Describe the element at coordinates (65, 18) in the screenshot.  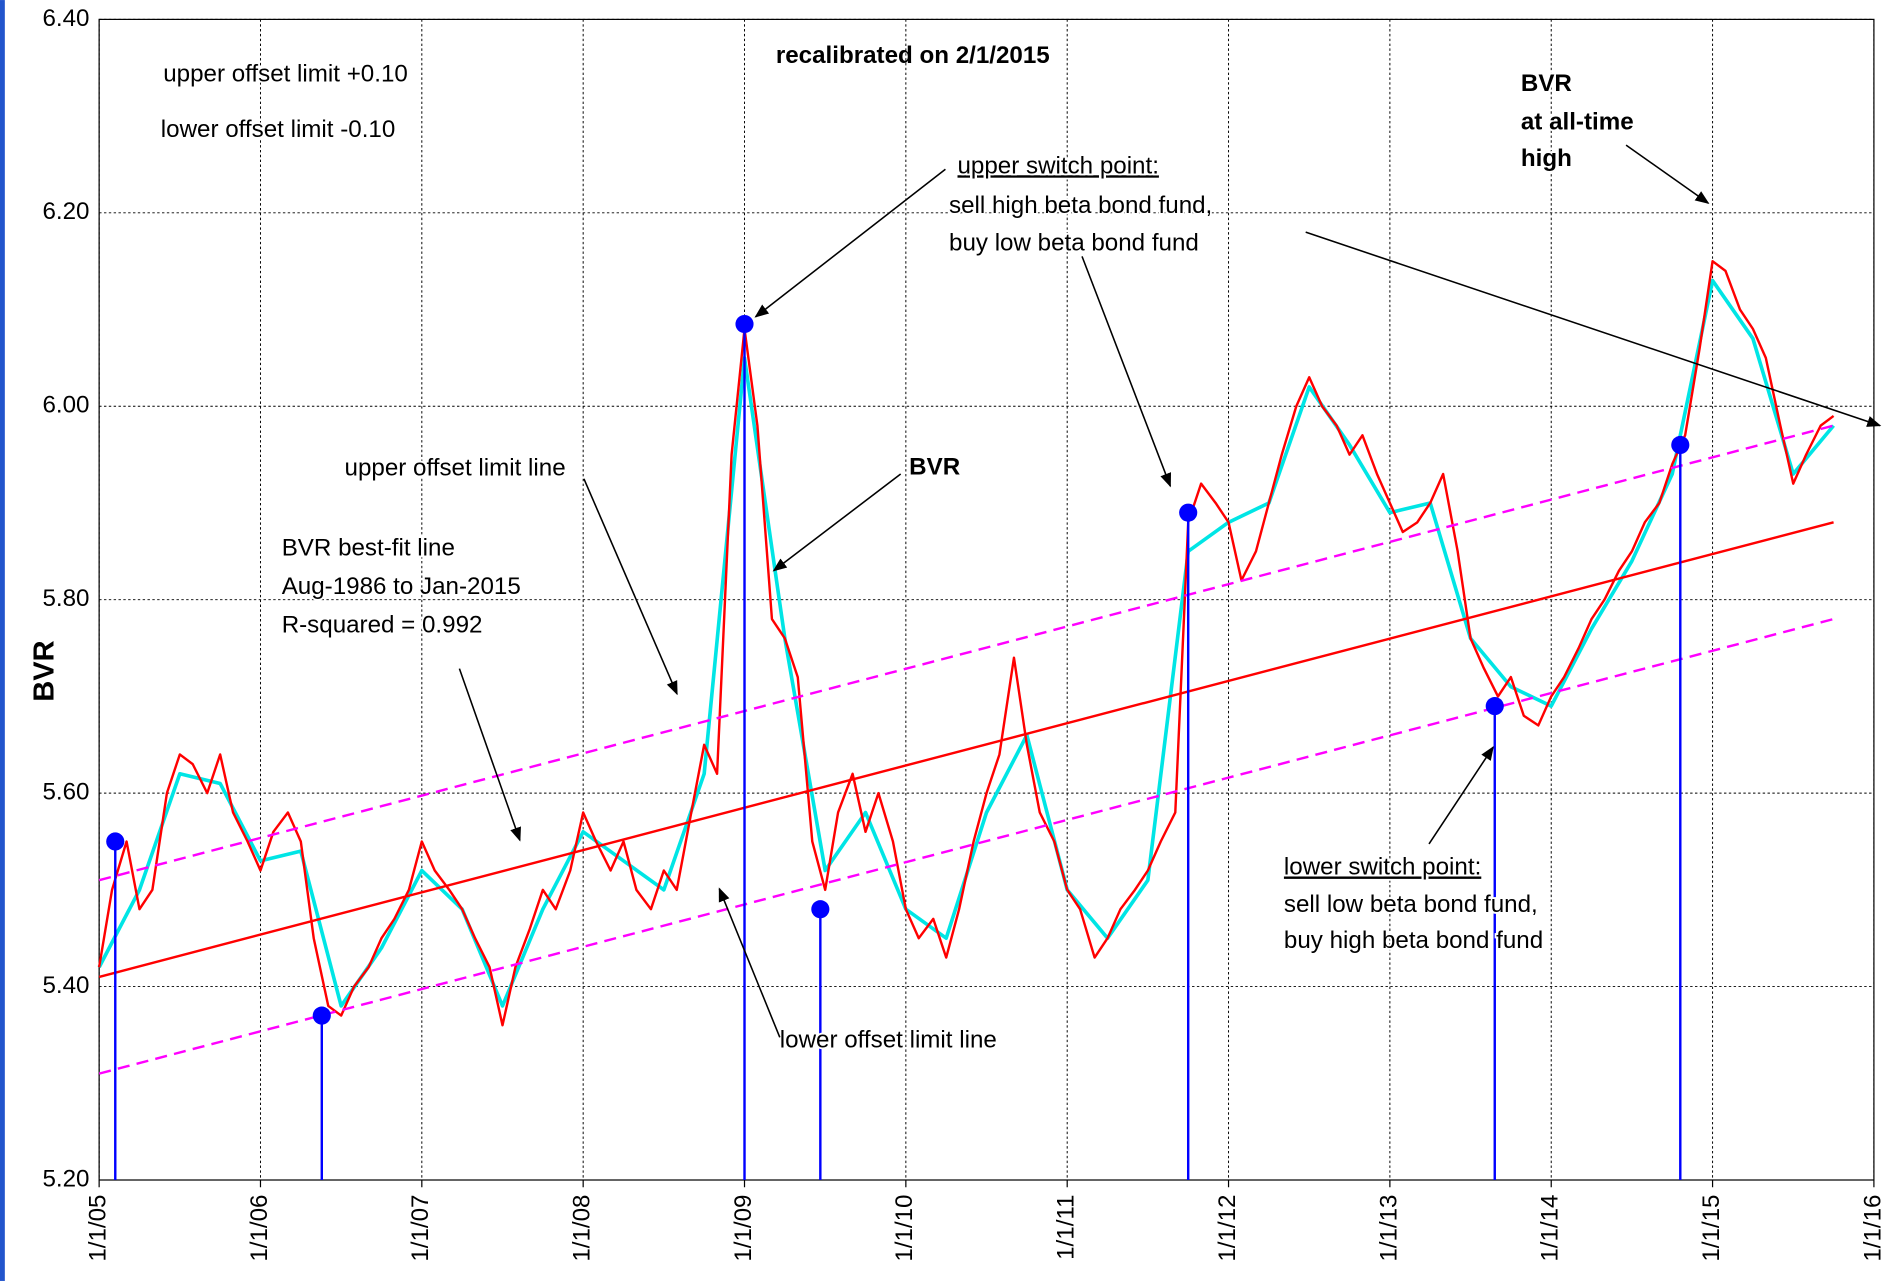
I see `y-tick-label: 6.40` at that location.